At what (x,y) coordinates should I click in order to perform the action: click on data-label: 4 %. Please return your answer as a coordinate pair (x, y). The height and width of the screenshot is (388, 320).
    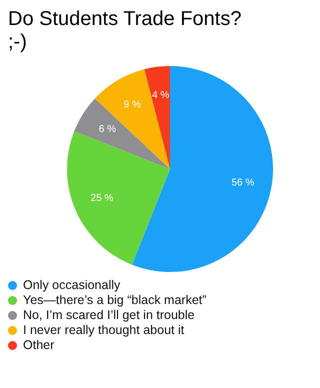
    Looking at the image, I should click on (161, 95).